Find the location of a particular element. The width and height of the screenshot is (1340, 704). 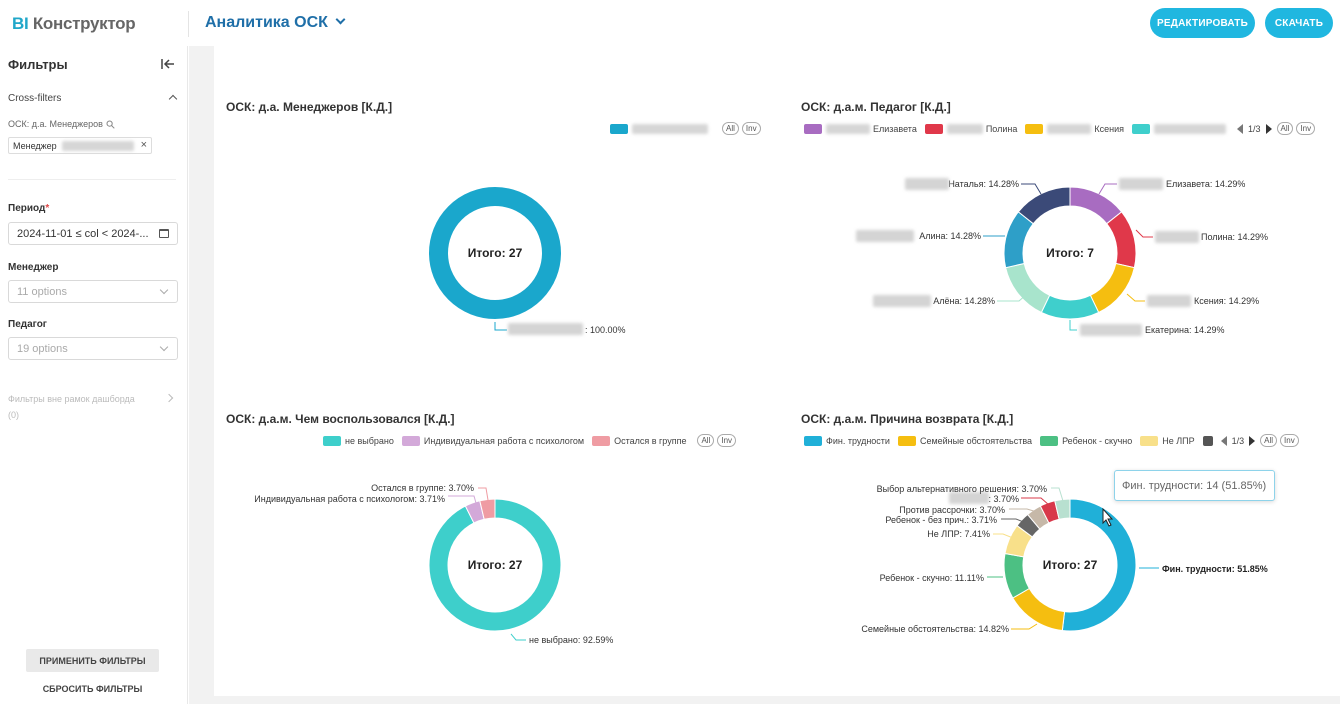

slice-label: : 3.70% is located at coordinates (1003, 499).